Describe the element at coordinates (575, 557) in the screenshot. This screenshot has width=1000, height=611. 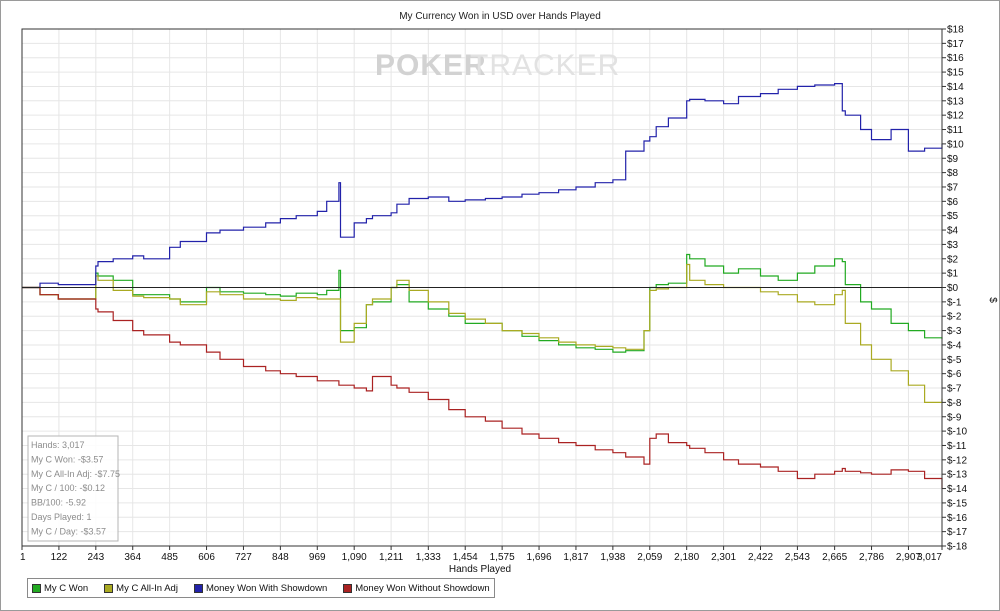
I see `x-tick-label: 1,817` at that location.